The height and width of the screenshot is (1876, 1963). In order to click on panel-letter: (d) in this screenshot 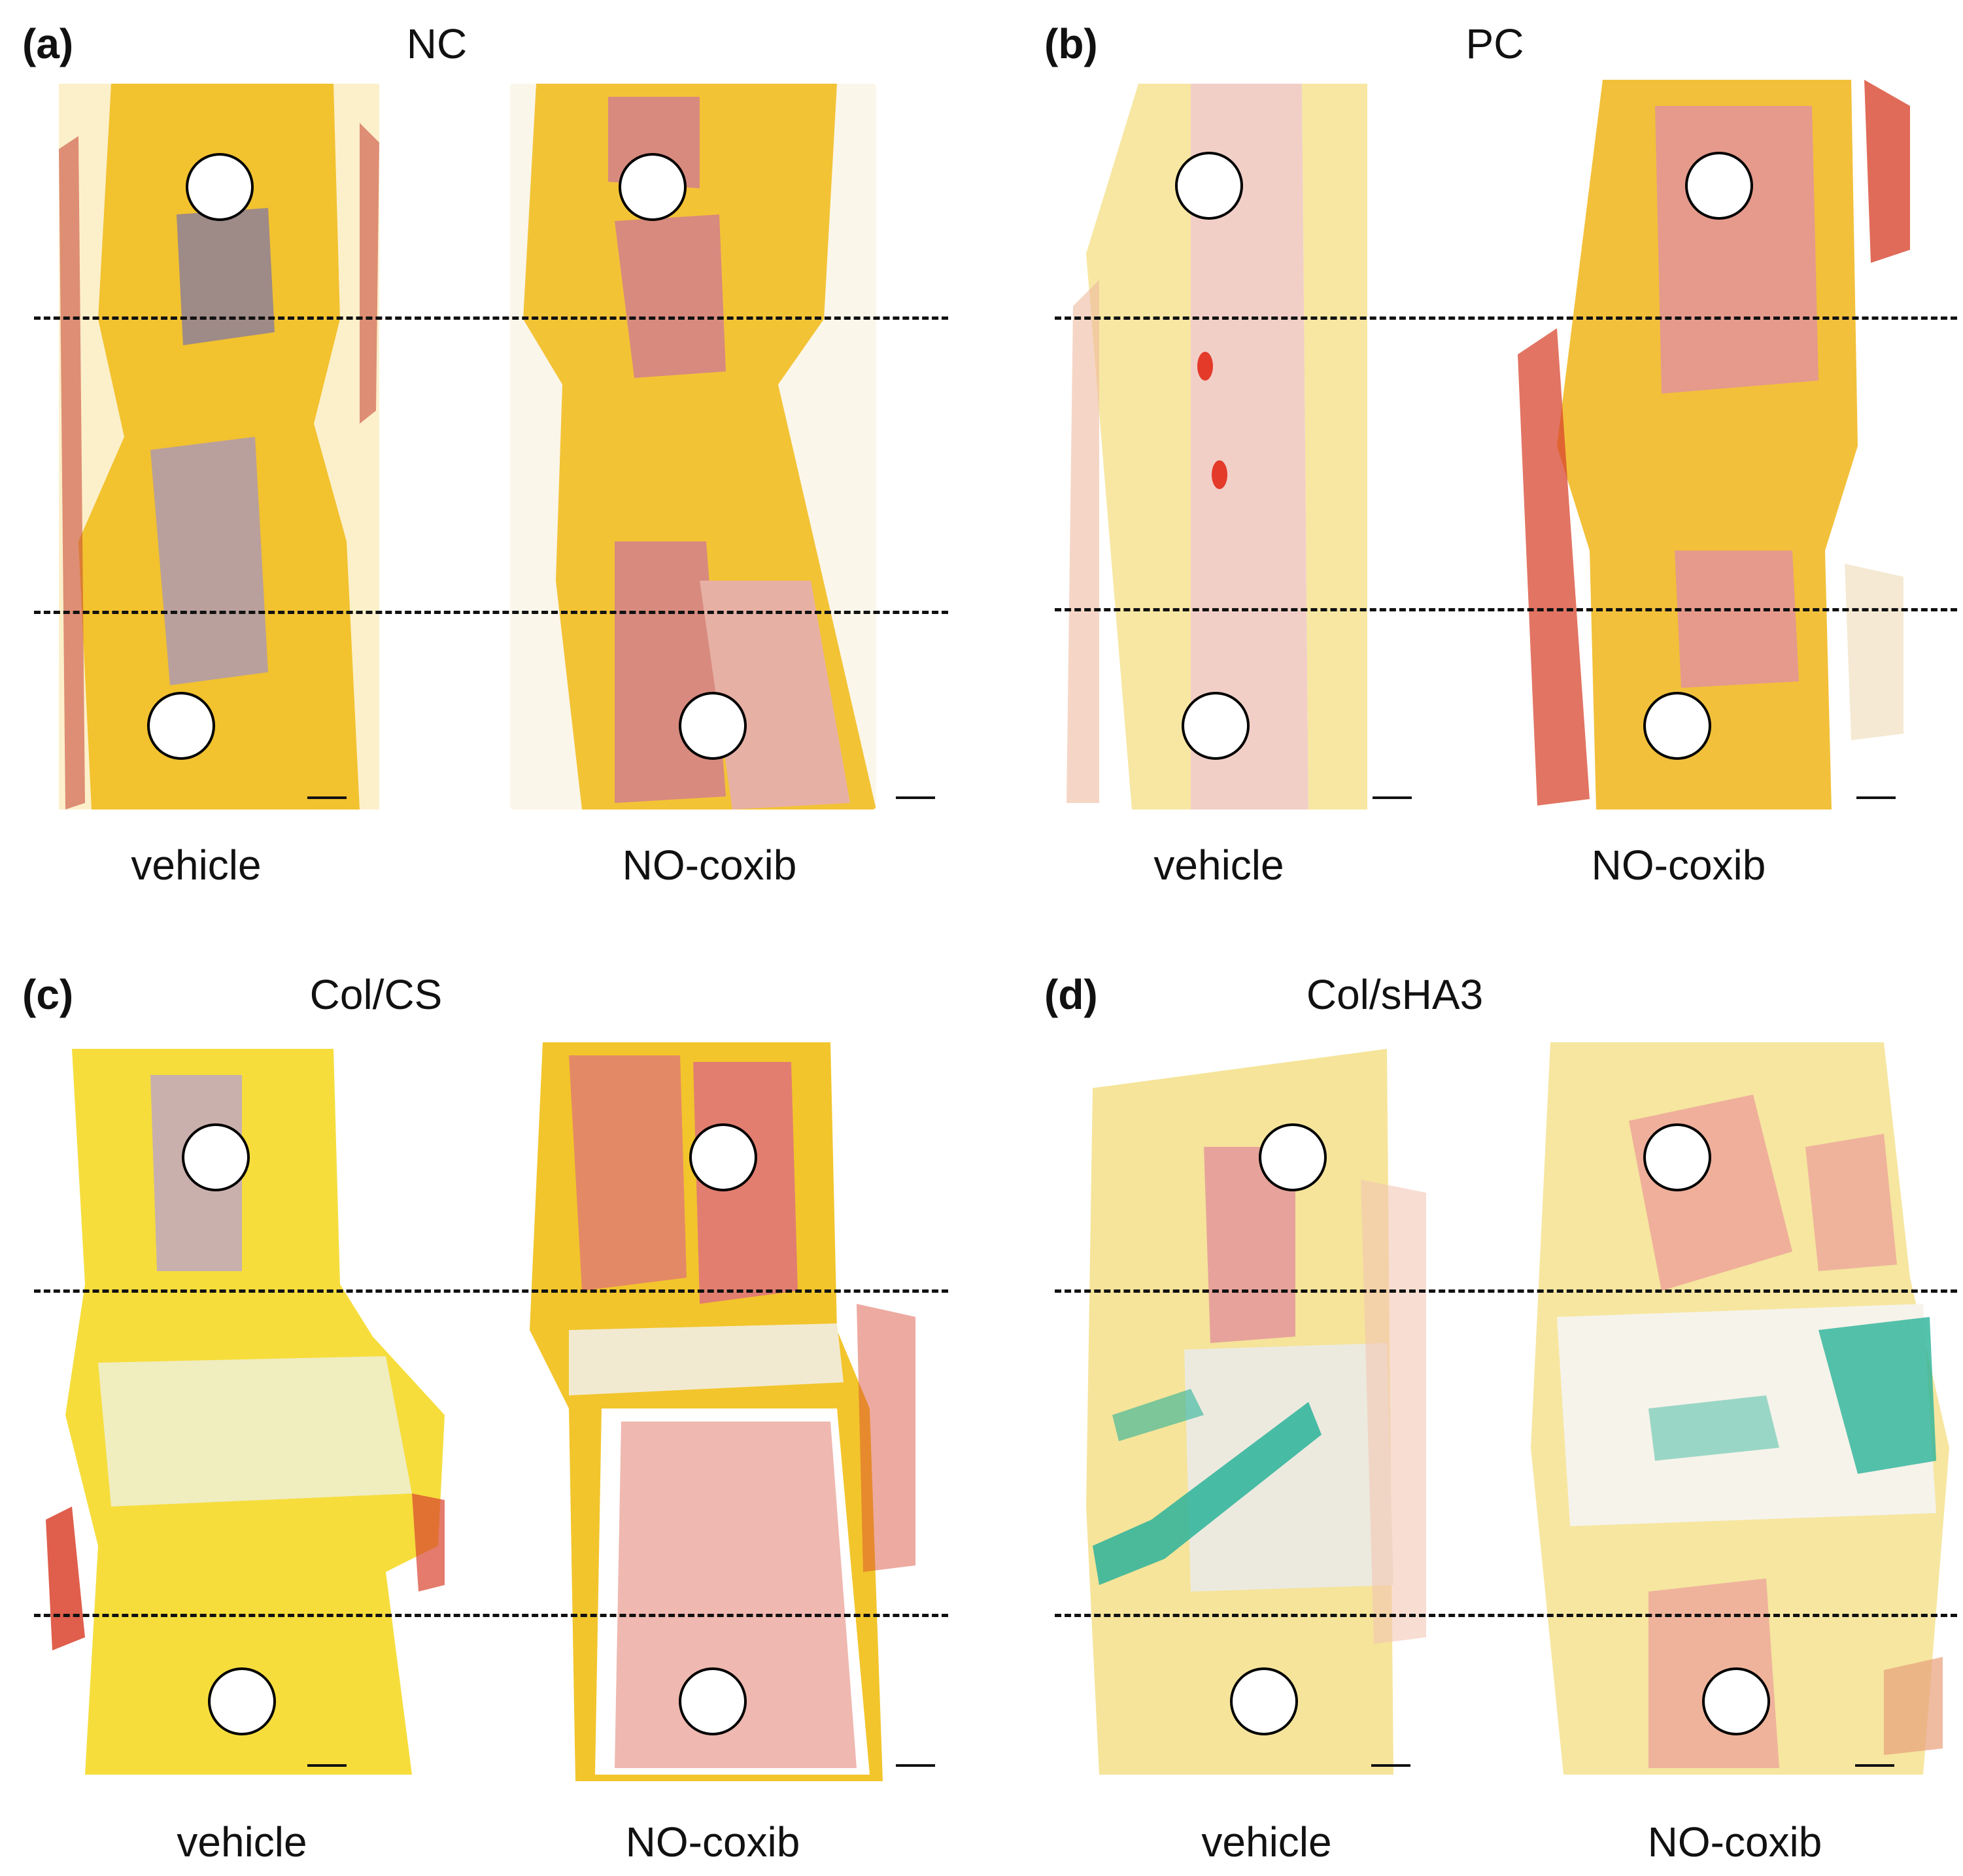, I will do `click(1071, 995)`.